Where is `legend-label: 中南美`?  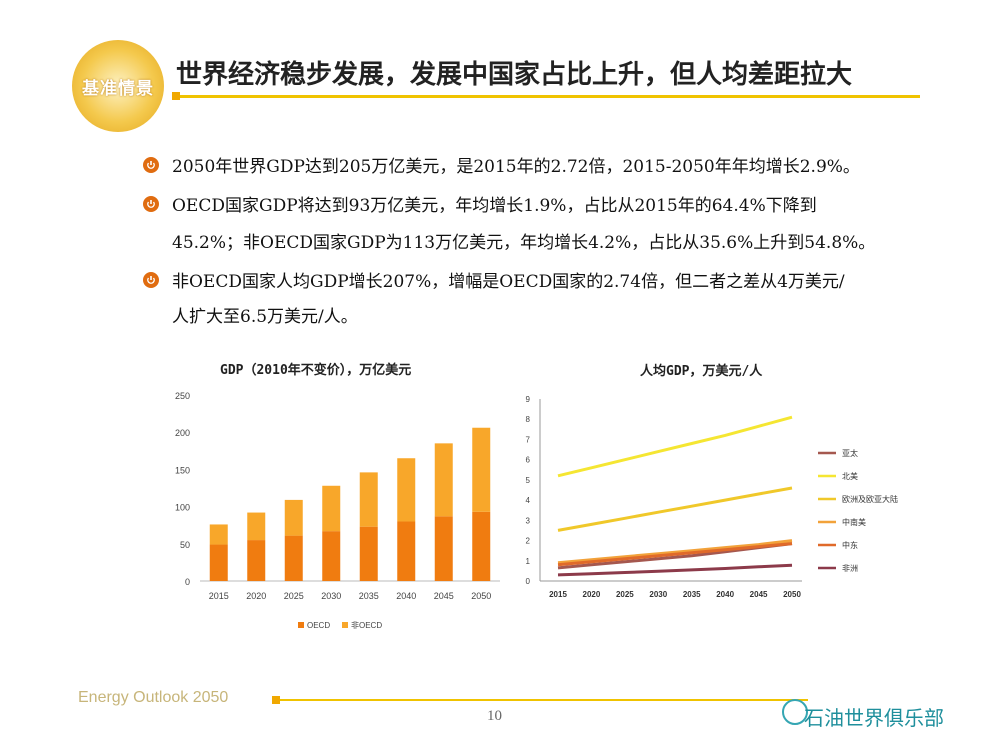 legend-label: 中南美 is located at coordinates (854, 522).